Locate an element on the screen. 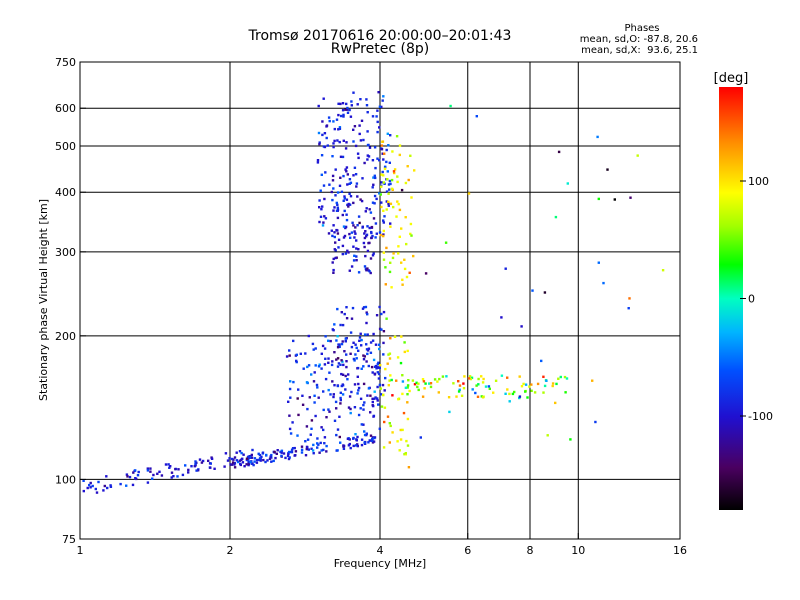 This screenshot has width=800, height=600. y-axis-ticks: 75 100 200 300 400 500 600 750 is located at coordinates (70, 301).